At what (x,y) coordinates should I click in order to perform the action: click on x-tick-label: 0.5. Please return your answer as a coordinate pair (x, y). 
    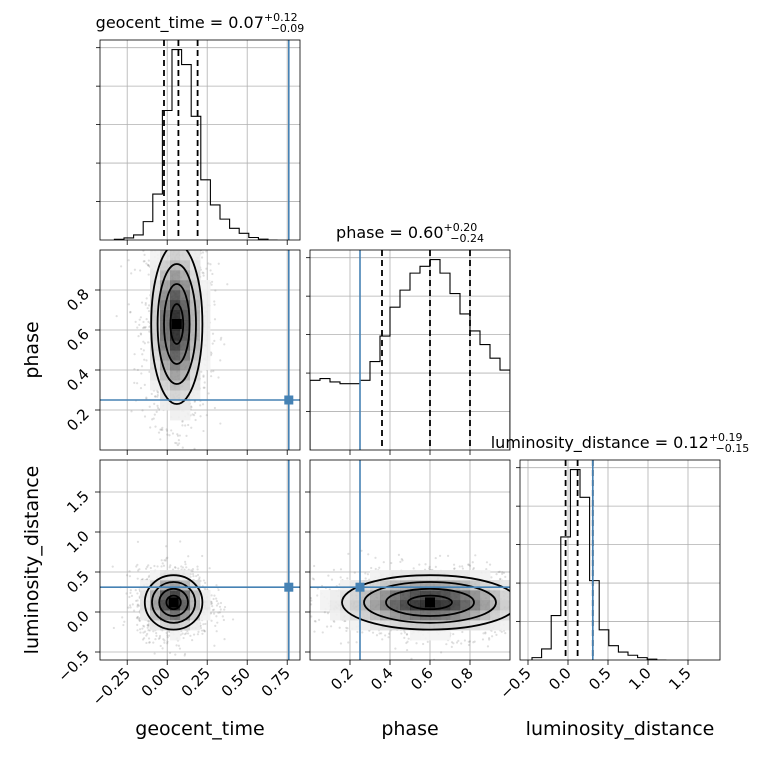
    Looking at the image, I should click on (600, 679).